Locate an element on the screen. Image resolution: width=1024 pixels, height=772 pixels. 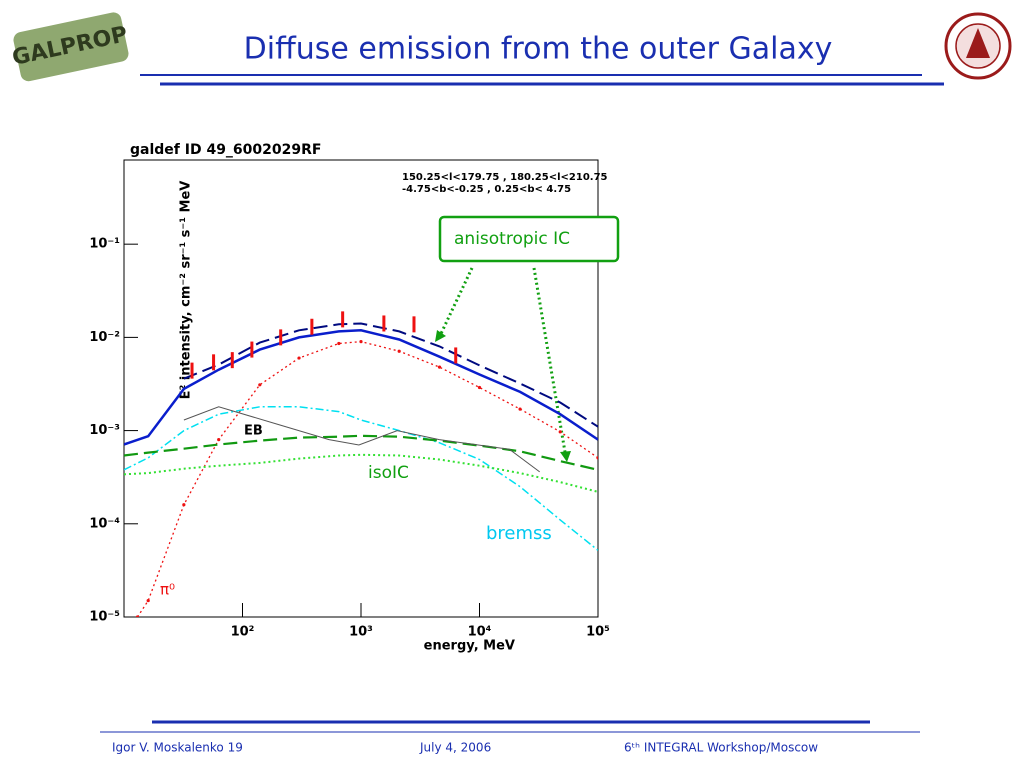
annotation: bremss is located at coordinates (519, 533).